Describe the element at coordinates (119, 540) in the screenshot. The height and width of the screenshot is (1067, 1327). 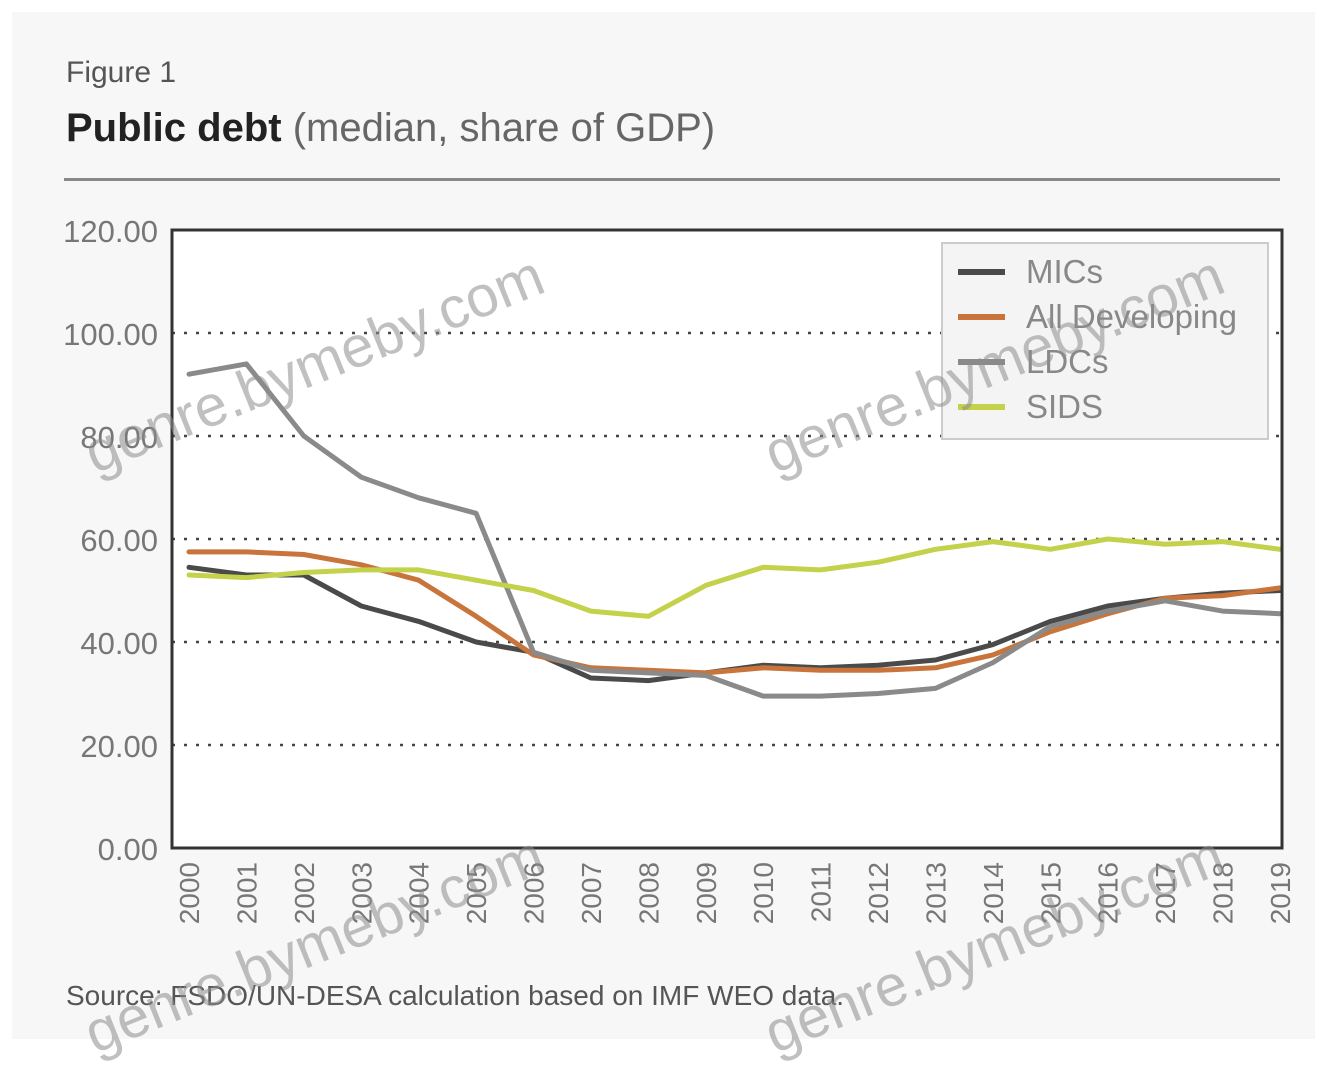
I see `y-tick-label: 60.00` at that location.